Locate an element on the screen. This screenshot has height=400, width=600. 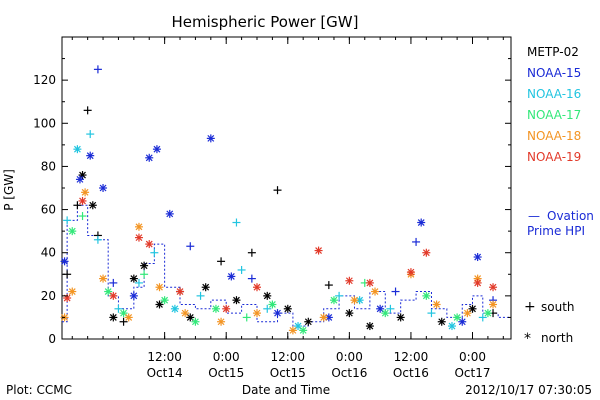
legend-item-noaa-18: NOAA-18 is located at coordinates (554, 136).